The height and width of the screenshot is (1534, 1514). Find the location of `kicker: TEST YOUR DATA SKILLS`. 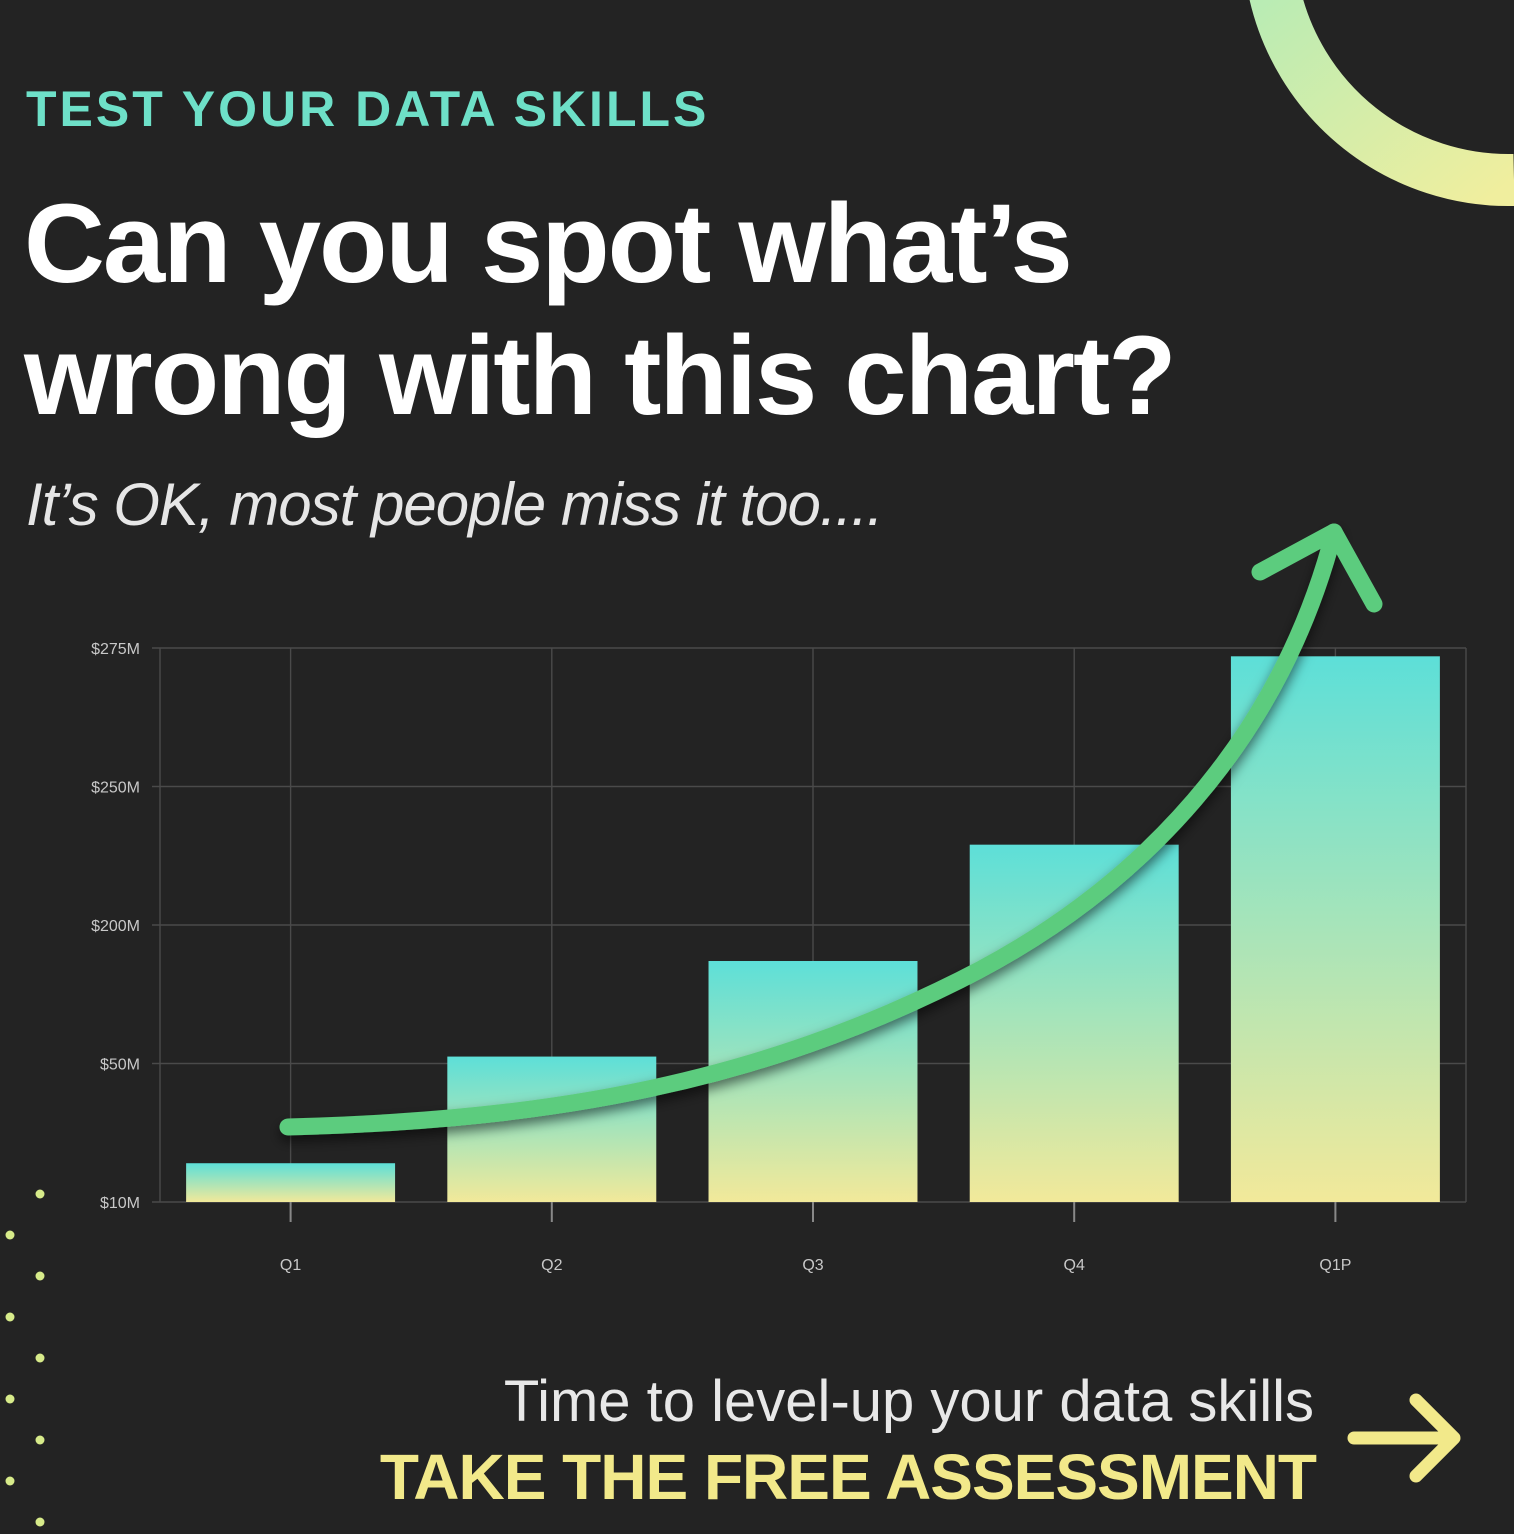

kicker: TEST YOUR DATA SKILLS is located at coordinates (368, 109).